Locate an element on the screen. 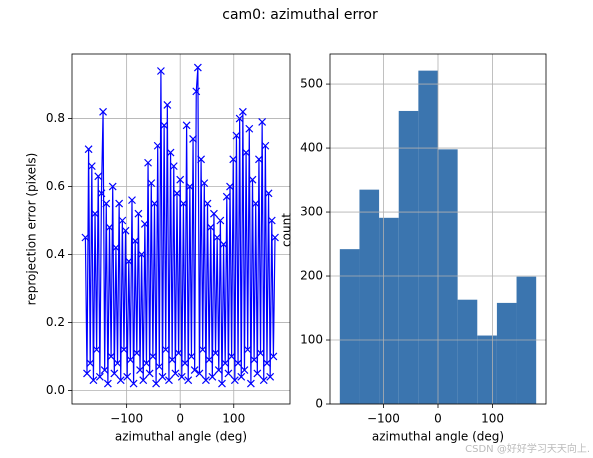 This screenshot has width=593, height=458. y-tick-label: 200 is located at coordinates (311, 276).